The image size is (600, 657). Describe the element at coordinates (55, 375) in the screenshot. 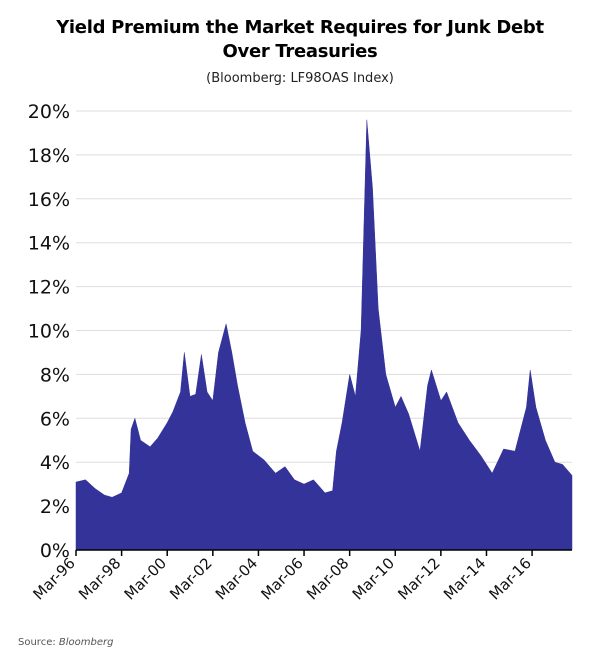

I see `y-tick-label: 8%` at that location.